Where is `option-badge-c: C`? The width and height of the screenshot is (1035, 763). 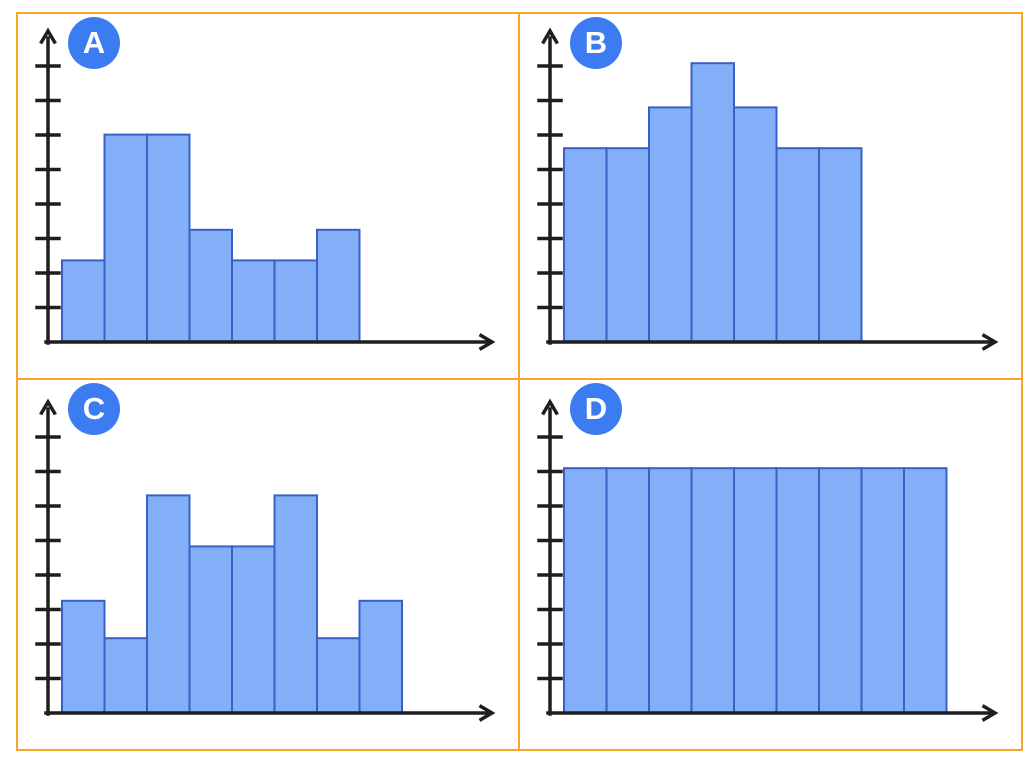 option-badge-c: C is located at coordinates (94, 409).